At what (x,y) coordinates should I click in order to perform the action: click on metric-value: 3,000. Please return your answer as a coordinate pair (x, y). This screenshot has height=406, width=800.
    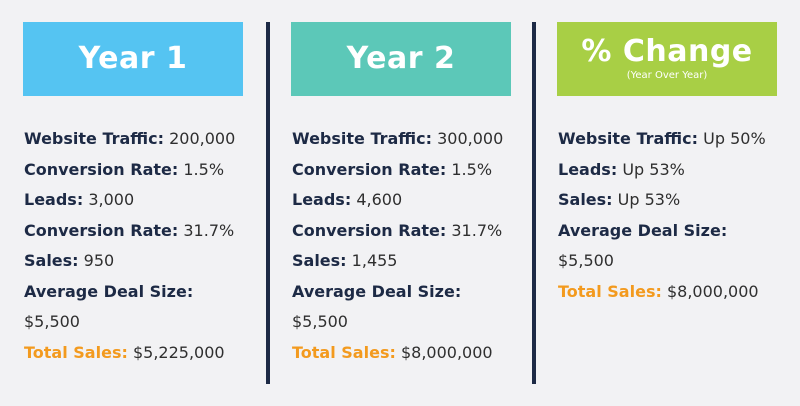
    Looking at the image, I should click on (111, 199).